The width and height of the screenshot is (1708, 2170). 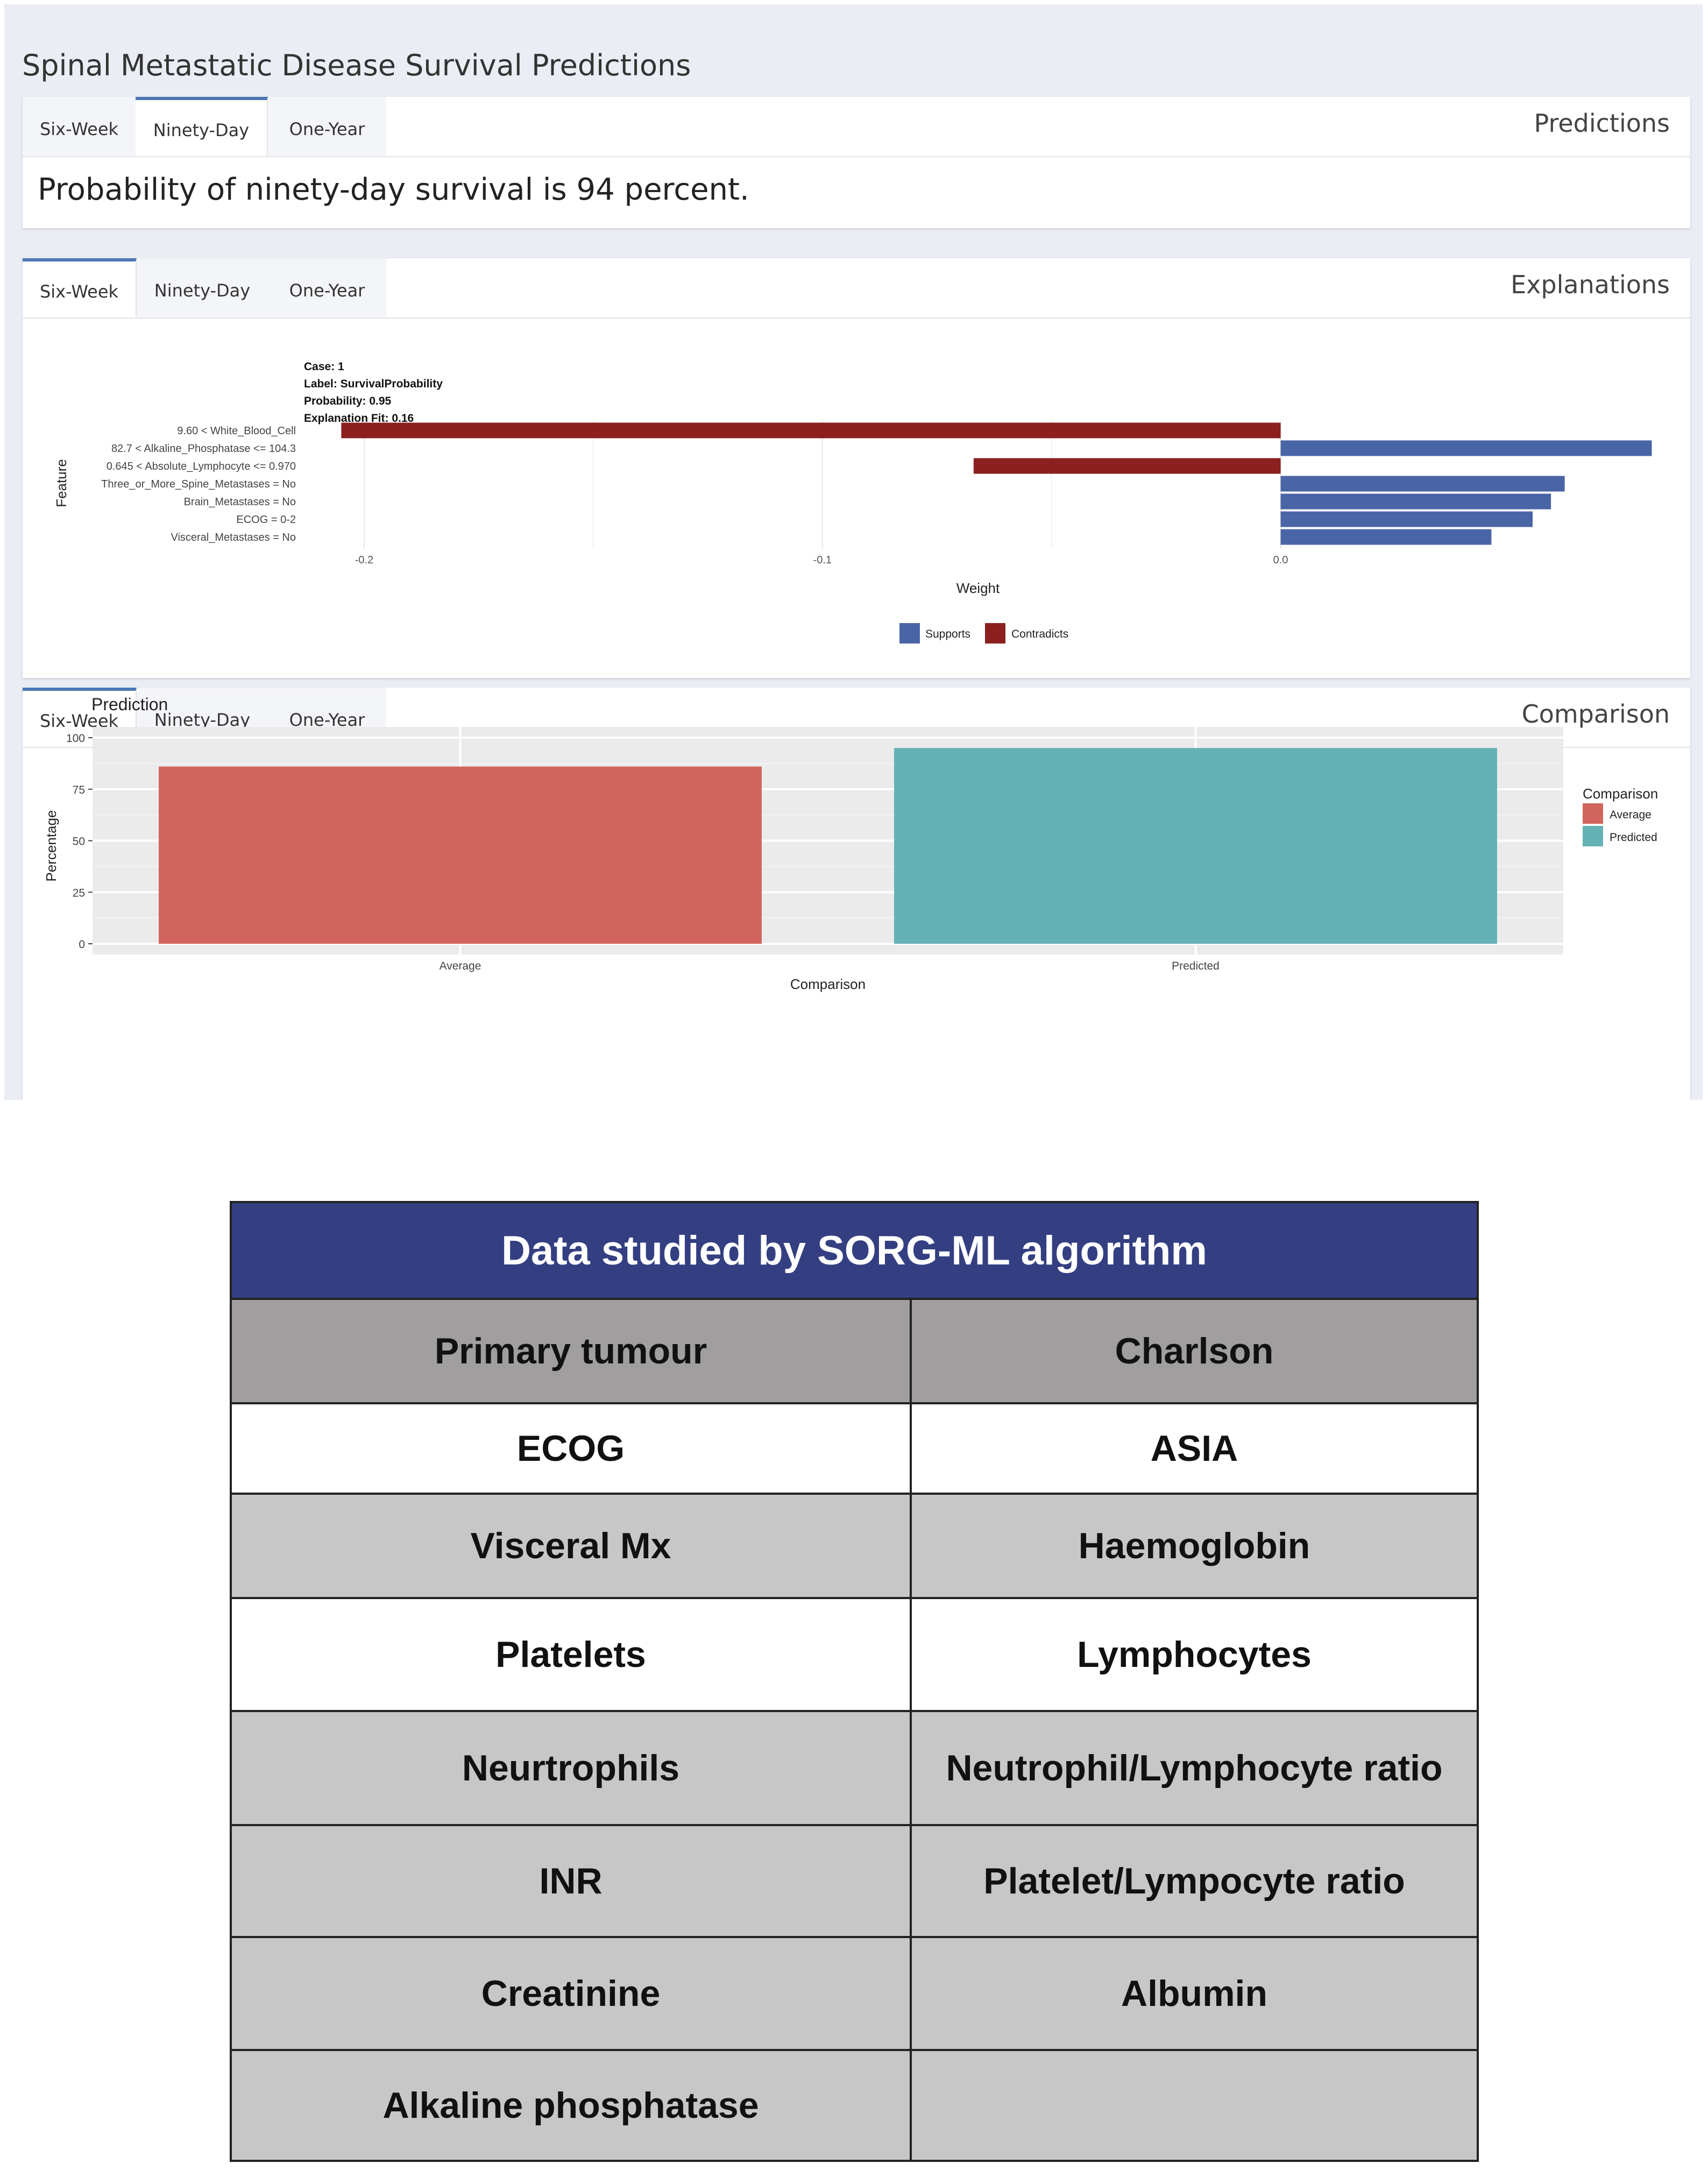 I want to click on table-row: Visceral Mx Haemoglobin, so click(x=854, y=1545).